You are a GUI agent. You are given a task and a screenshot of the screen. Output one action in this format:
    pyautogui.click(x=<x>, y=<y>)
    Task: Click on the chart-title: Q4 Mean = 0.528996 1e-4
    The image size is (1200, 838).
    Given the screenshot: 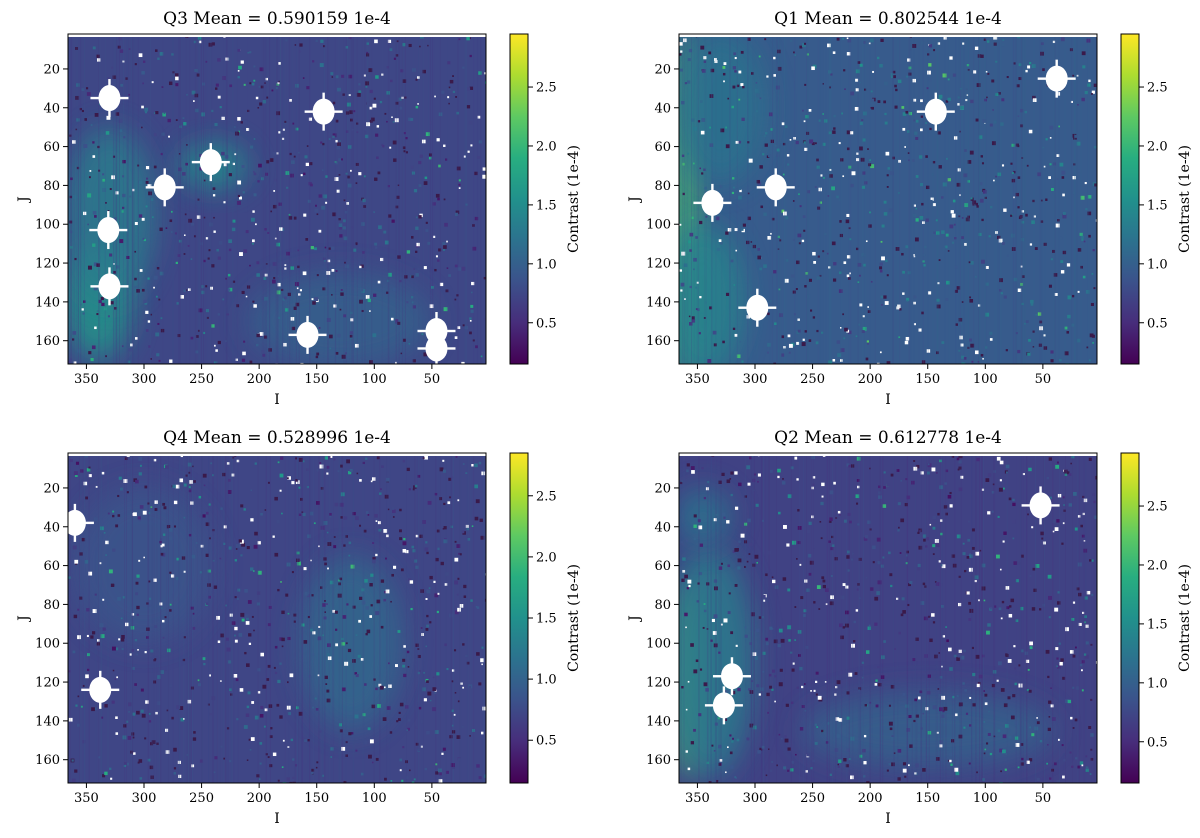 What is the action you would take?
    pyautogui.click(x=277, y=438)
    